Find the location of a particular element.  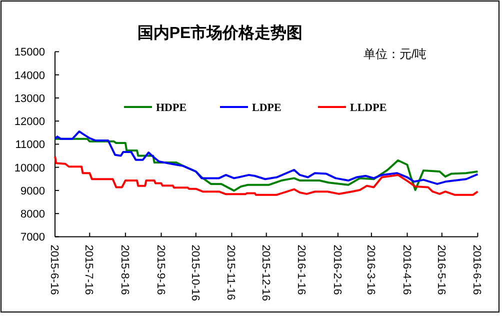

y-tick-label: 12000 is located at coordinates (29, 122).